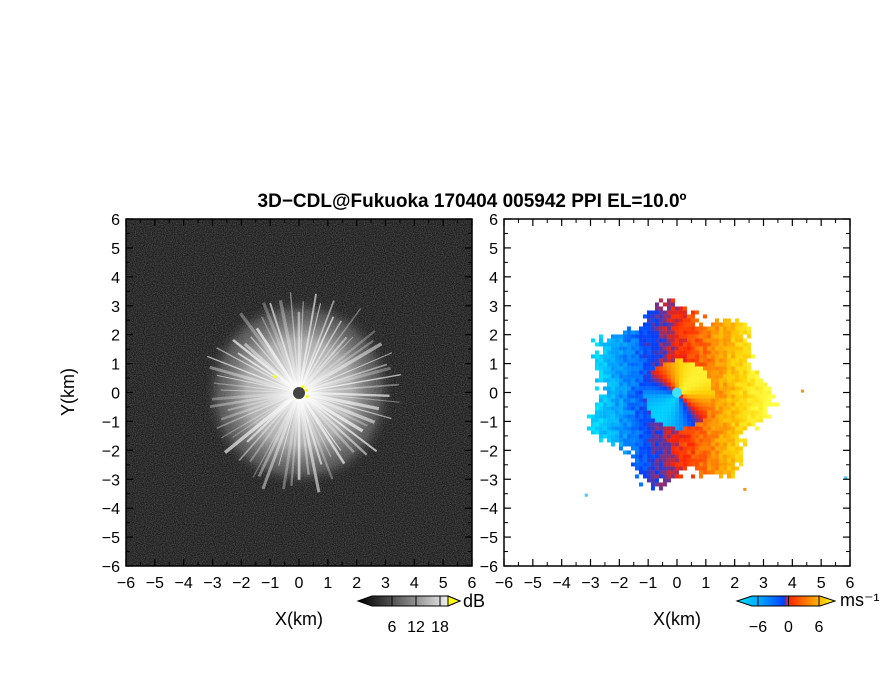  What do you see at coordinates (493, 220) in the screenshot?
I see `y-tick-label-right: 6` at bounding box center [493, 220].